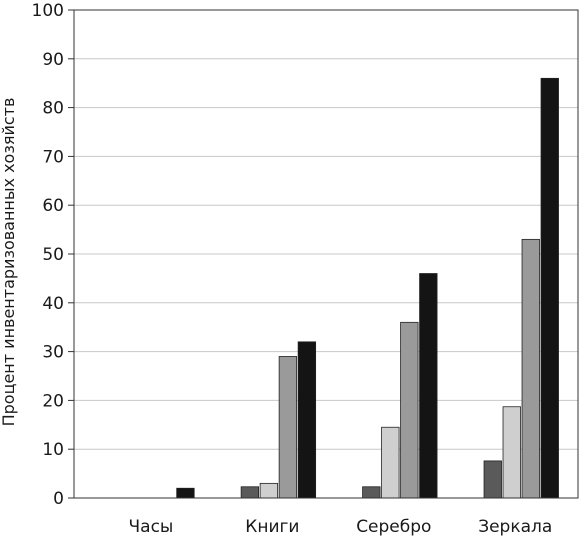 The width and height of the screenshot is (587, 542). Describe the element at coordinates (48, 11) in the screenshot. I see `y-tick-label: 100` at that location.